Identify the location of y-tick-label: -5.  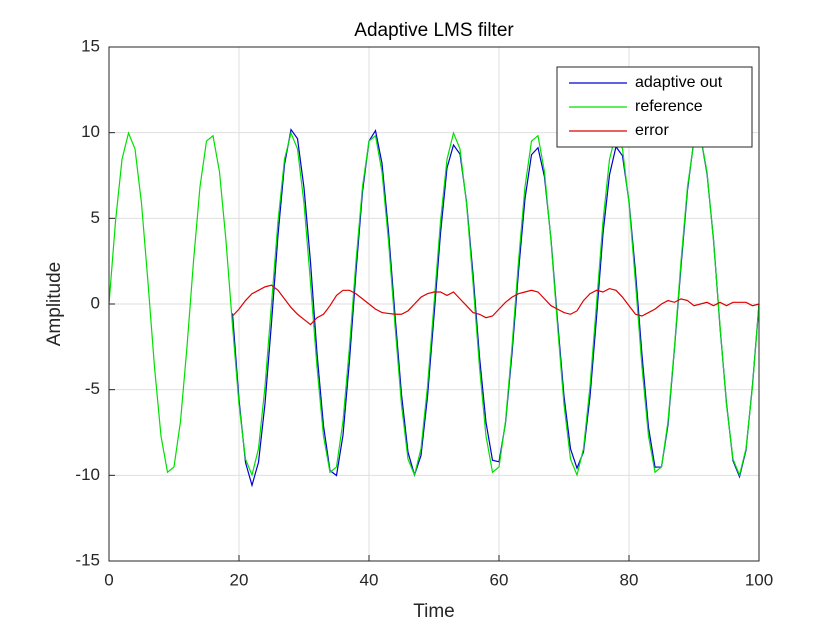
(92, 388).